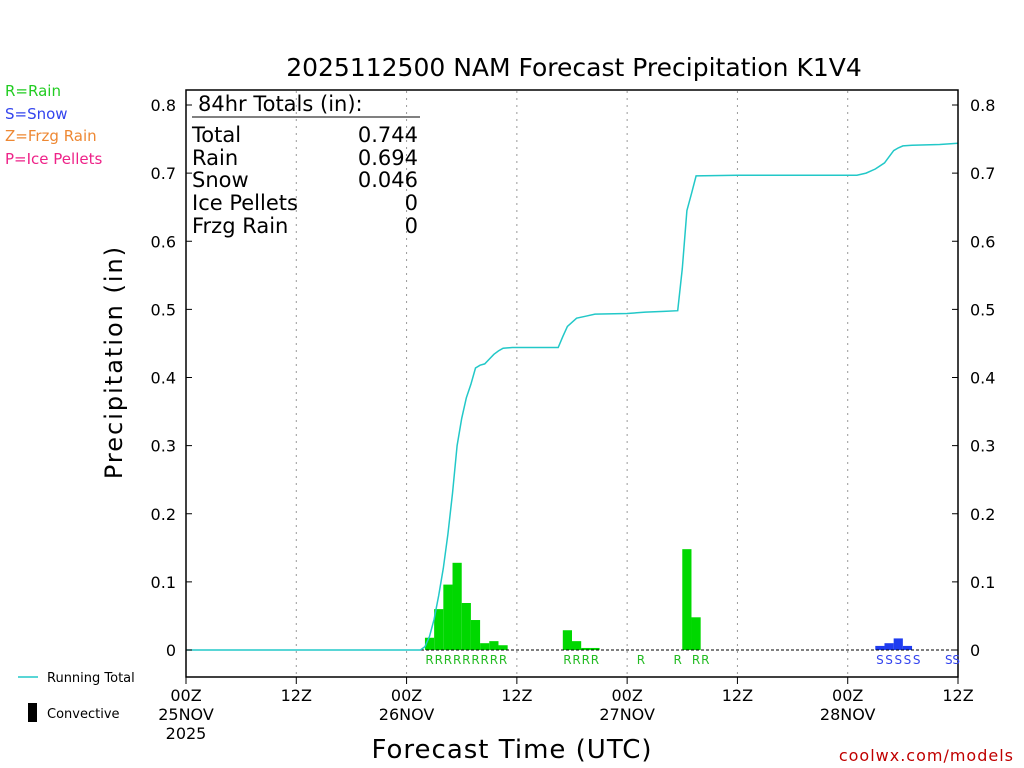 The width and height of the screenshot is (1024, 768). I want to click on y-tick-label-right: 0.3, so click(982, 446).